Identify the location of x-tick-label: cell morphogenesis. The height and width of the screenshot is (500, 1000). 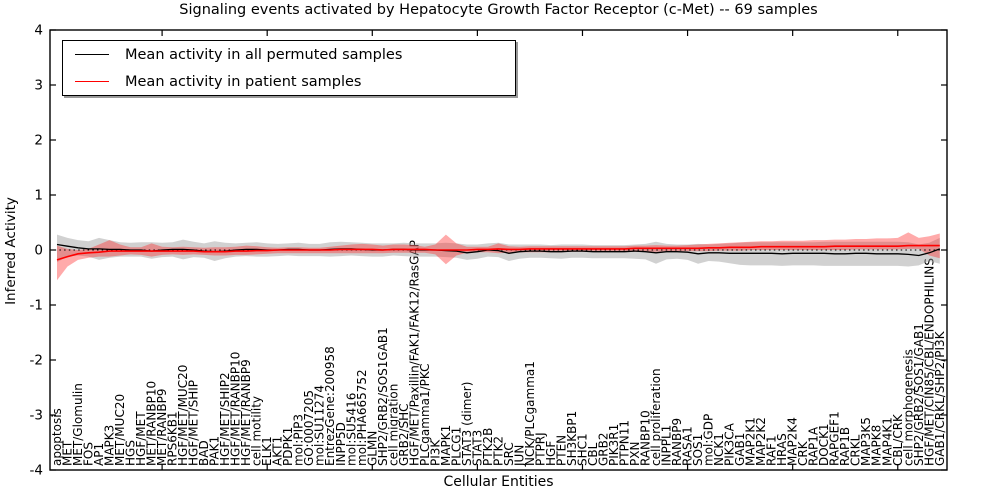
(908, 407).